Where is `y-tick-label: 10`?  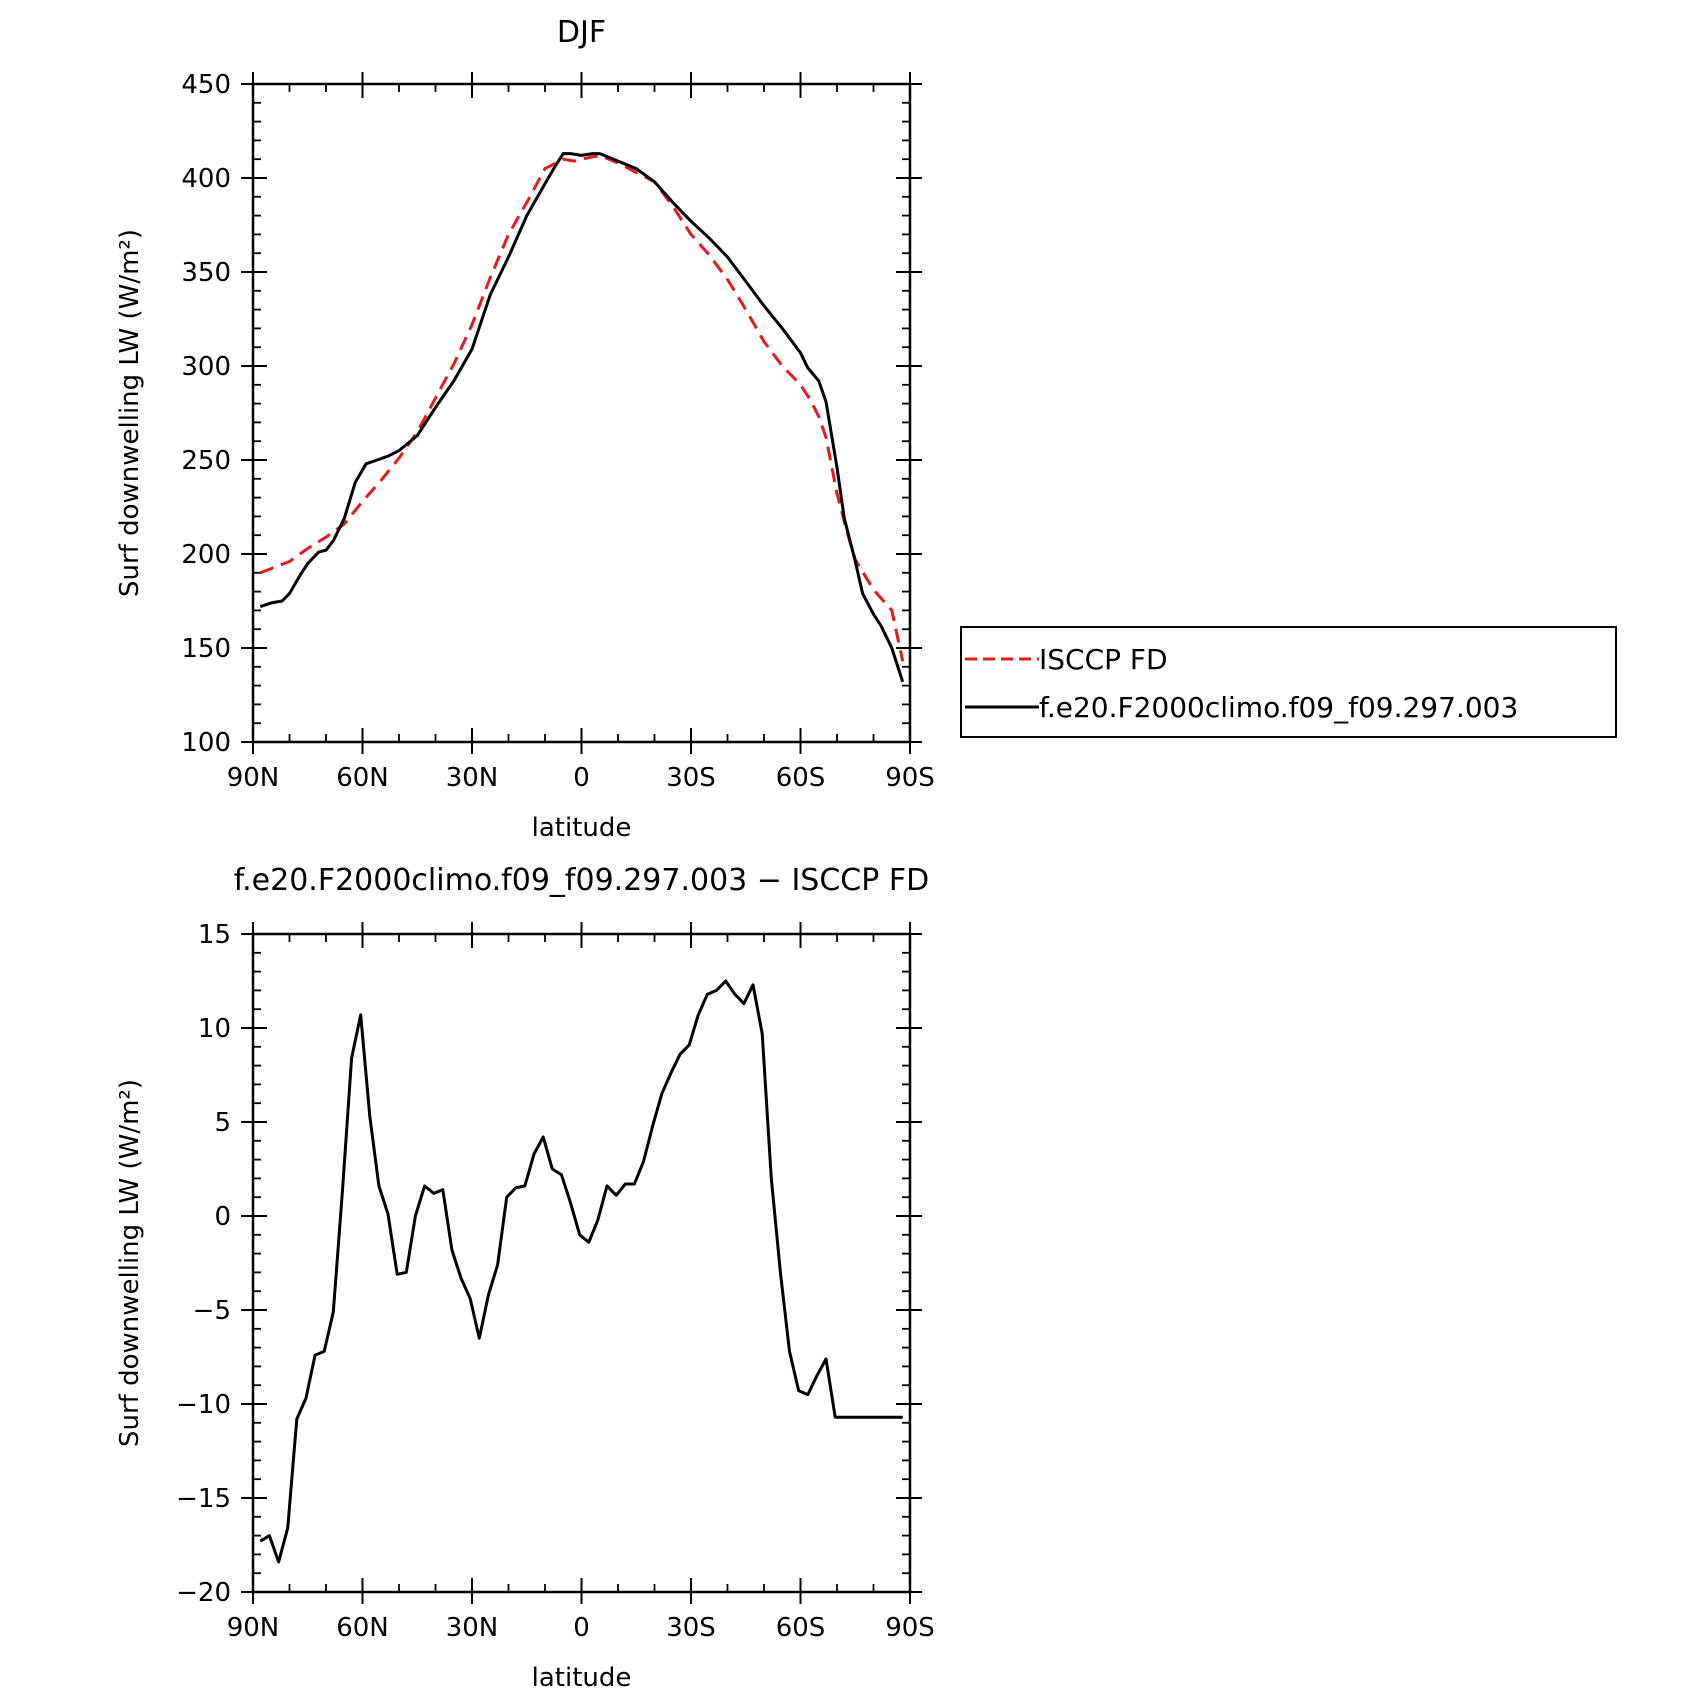 y-tick-label: 10 is located at coordinates (214, 1029).